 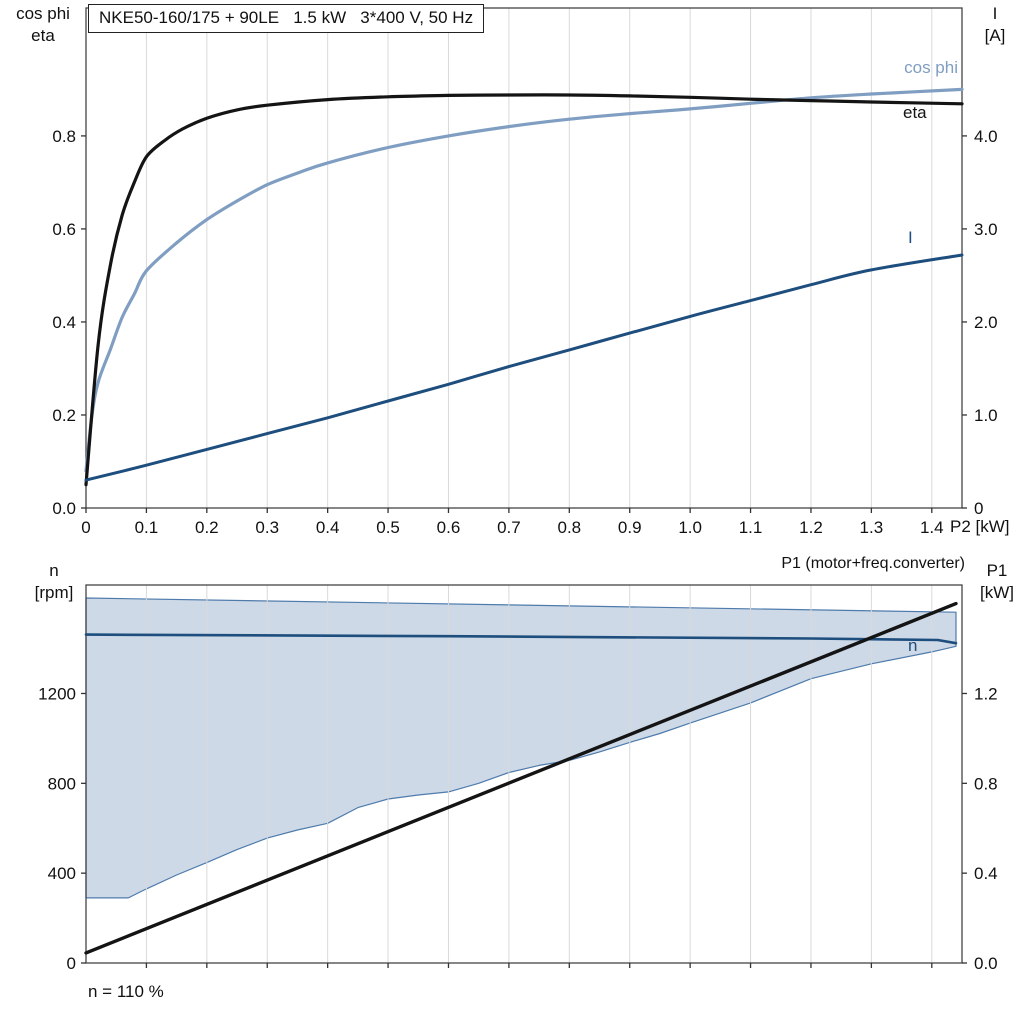 What do you see at coordinates (997, 592) in the screenshot?
I see `p1-unit-label: [kW]` at bounding box center [997, 592].